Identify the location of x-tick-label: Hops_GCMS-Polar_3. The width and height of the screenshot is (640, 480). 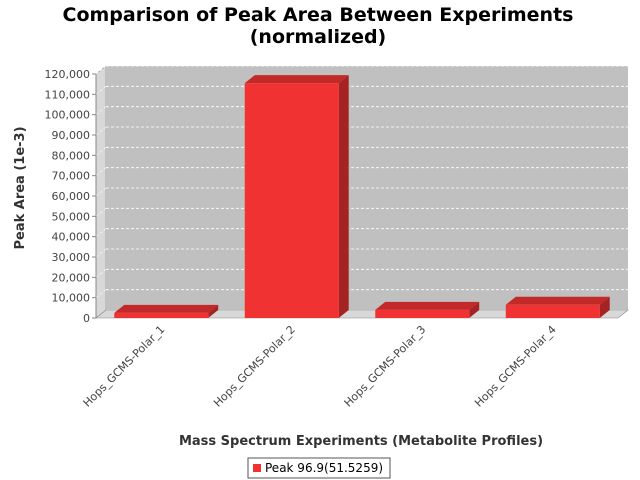
(385, 366).